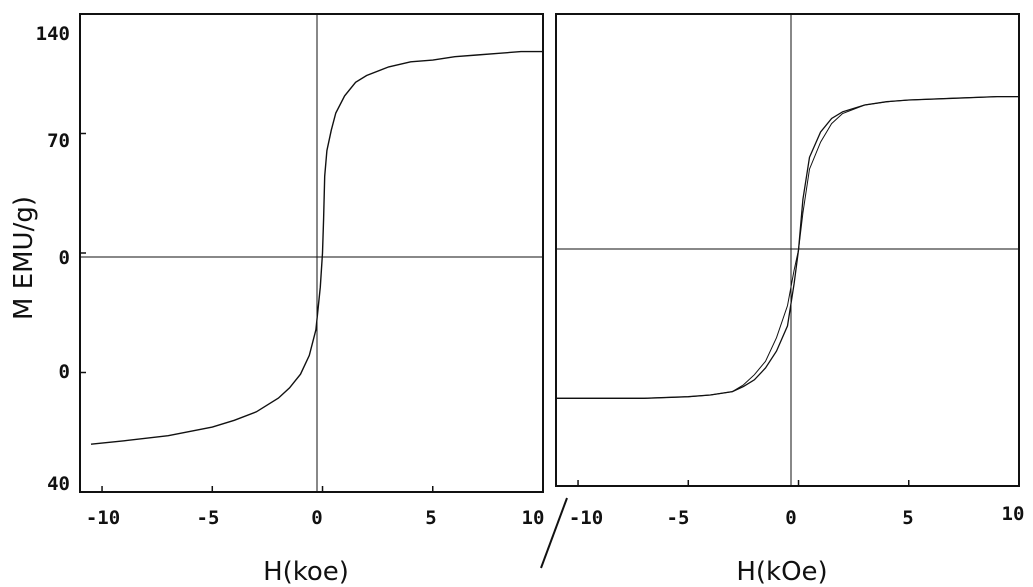  I want to click on y-tick-labels-left: 140 70 0 0 40, so click(53, 259).